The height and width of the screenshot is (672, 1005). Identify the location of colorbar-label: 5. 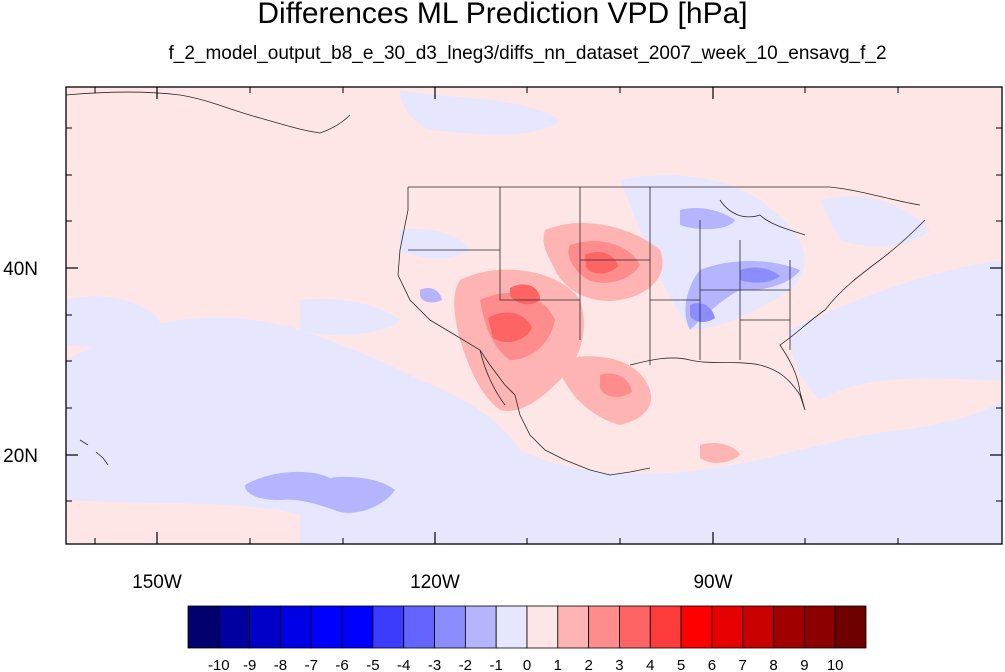
(681, 664).